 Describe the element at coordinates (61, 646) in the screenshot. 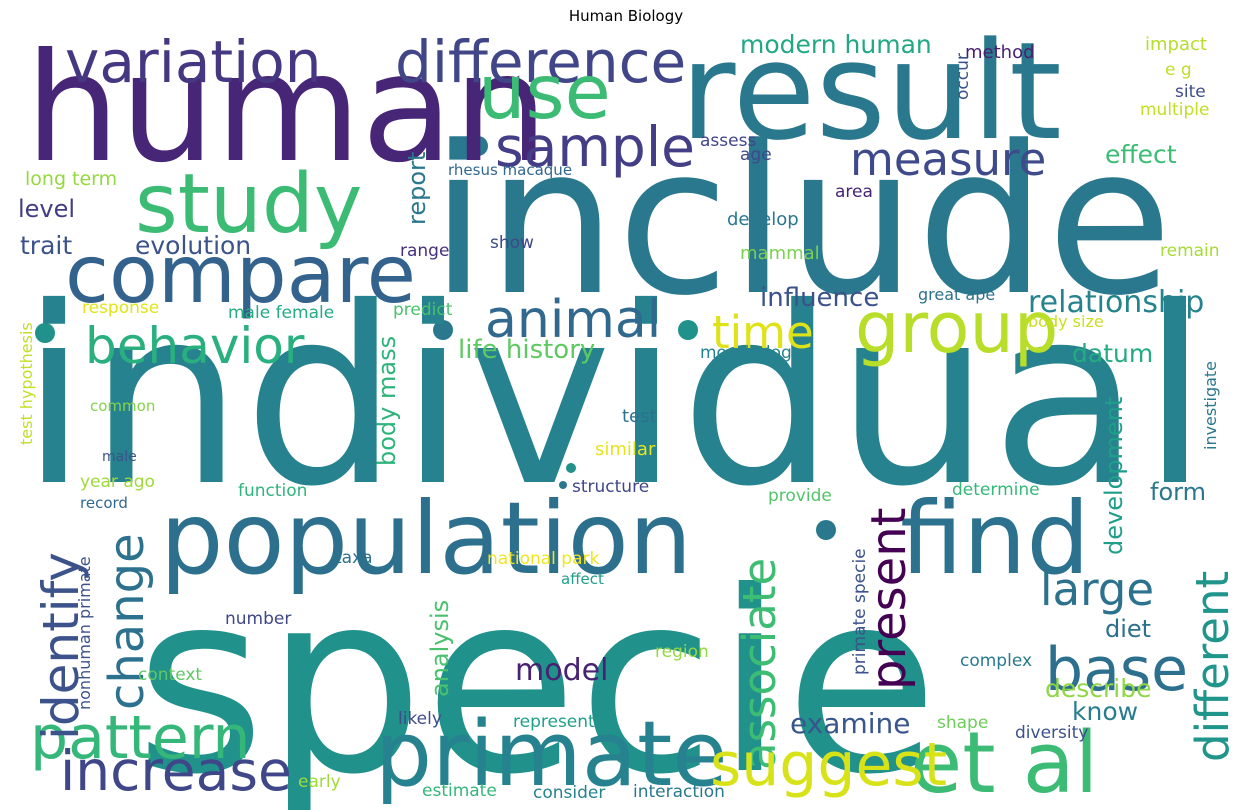

I see `word-identify: identify` at that location.